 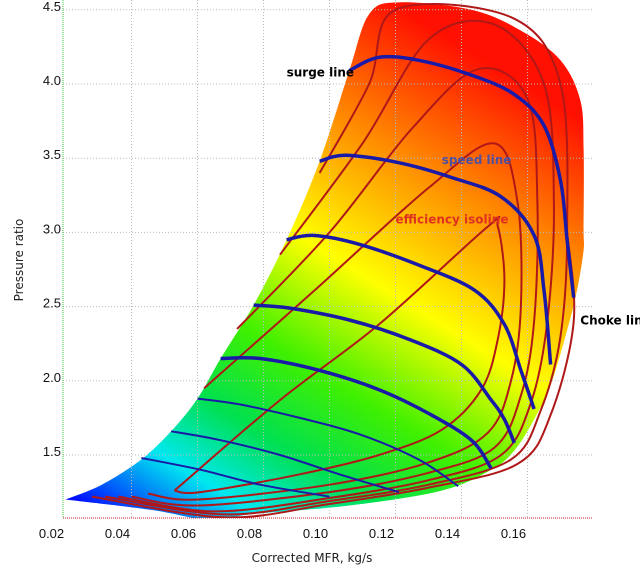 I want to click on y-tick-label: 2.0, so click(x=52, y=377).